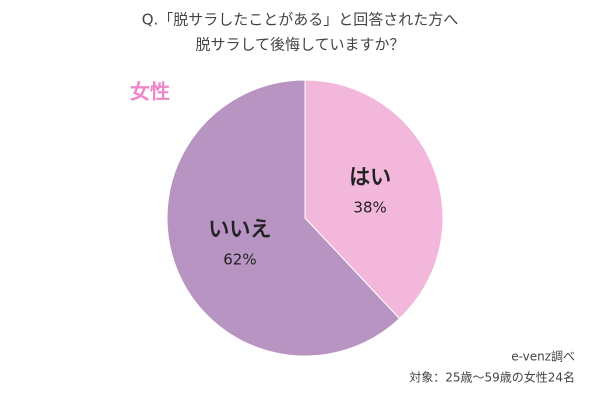  What do you see at coordinates (369, 208) in the screenshot?
I see `value-label: 38%` at bounding box center [369, 208].